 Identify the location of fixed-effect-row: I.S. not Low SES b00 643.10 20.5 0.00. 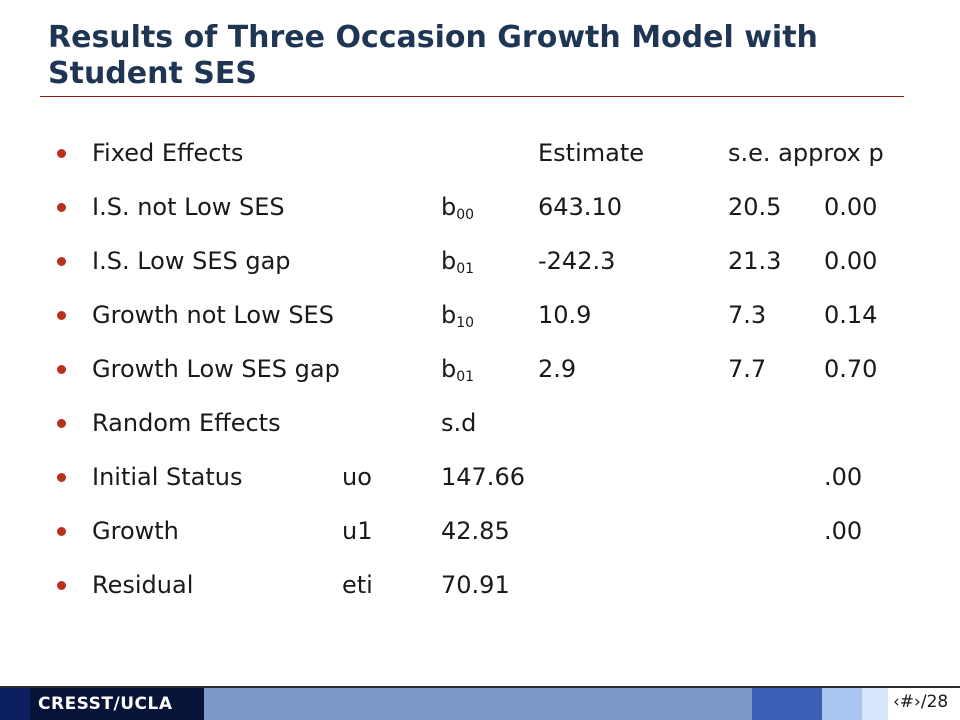
(480, 212).